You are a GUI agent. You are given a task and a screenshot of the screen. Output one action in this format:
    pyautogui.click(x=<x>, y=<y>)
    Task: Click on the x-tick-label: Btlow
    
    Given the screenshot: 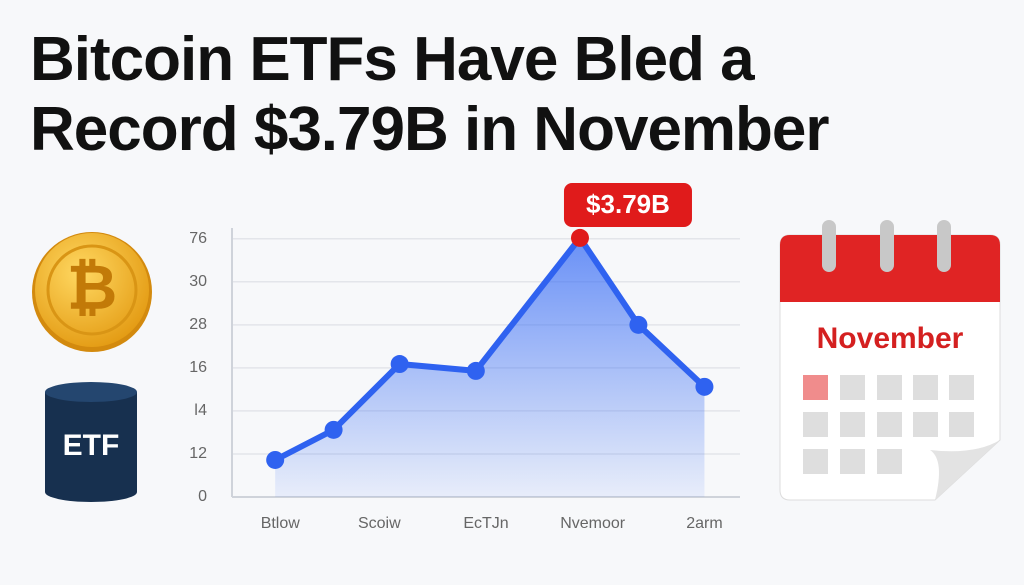 What is the action you would take?
    pyautogui.click(x=281, y=523)
    